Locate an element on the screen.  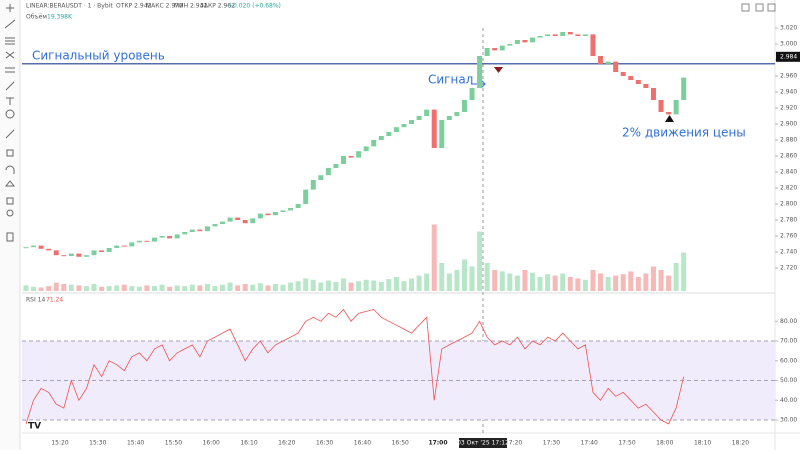
rsi-tick-label: 50.00 is located at coordinates (788, 380).